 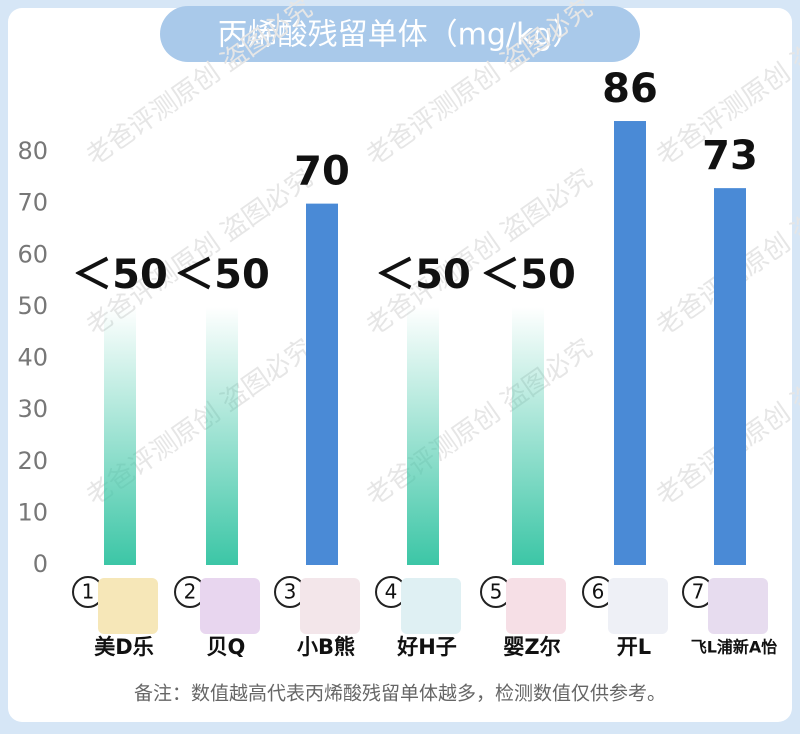 I want to click on category-label: 开L, so click(x=634, y=647).